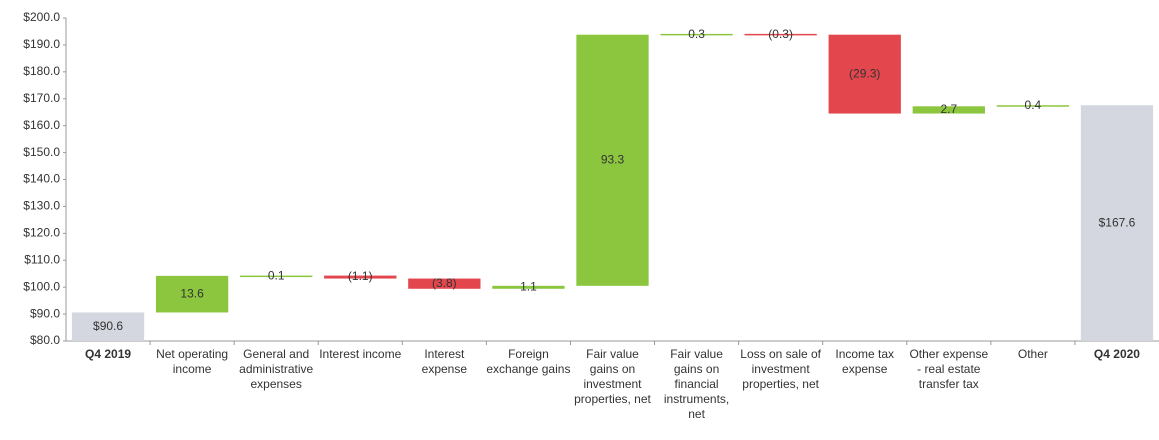  Describe the element at coordinates (949, 369) in the screenshot. I see `x-tick-label: Other expense - real estate transfer tax` at that location.